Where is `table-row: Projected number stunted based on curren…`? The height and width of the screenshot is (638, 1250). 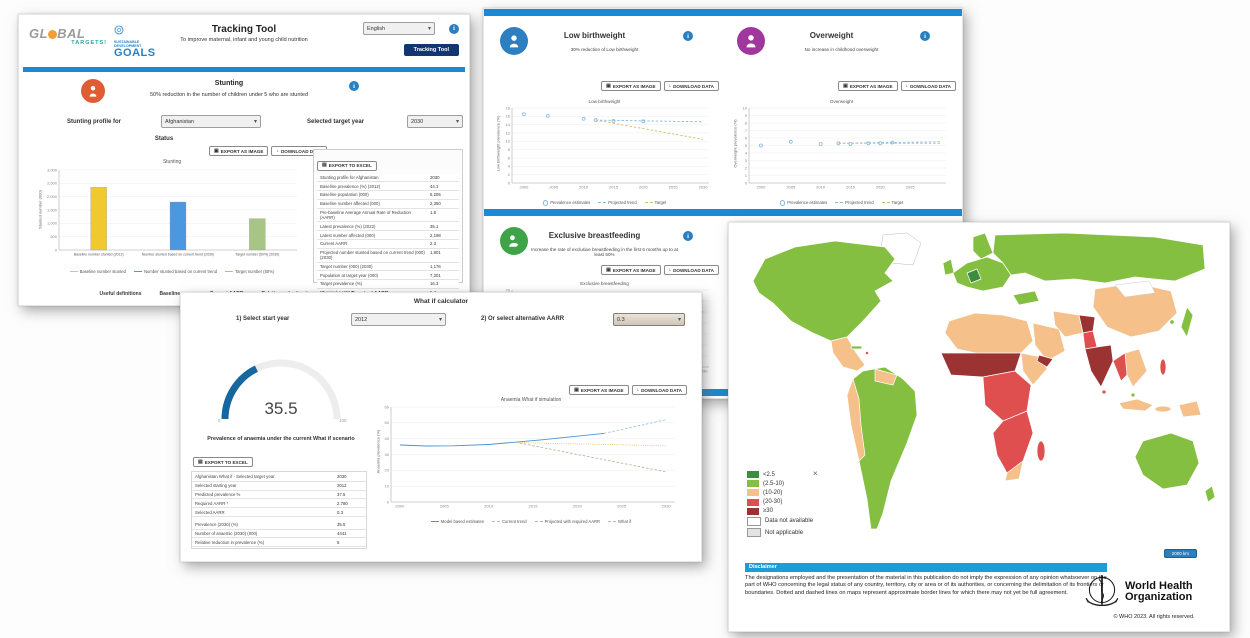 table-row: Projected number stunted based on curren… is located at coordinates (388, 256).